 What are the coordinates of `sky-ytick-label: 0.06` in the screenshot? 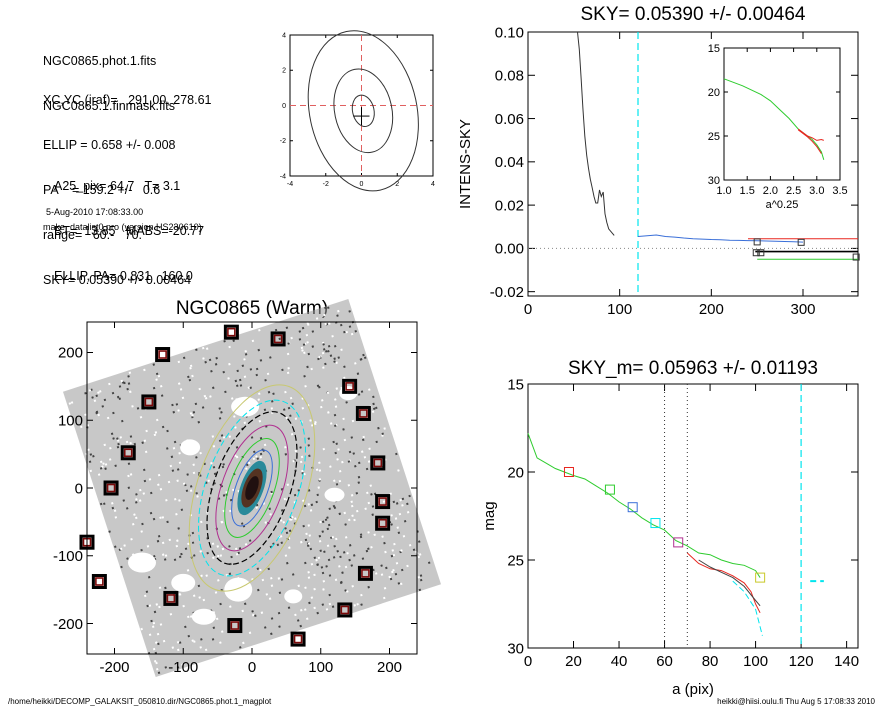 It's located at (509, 119).